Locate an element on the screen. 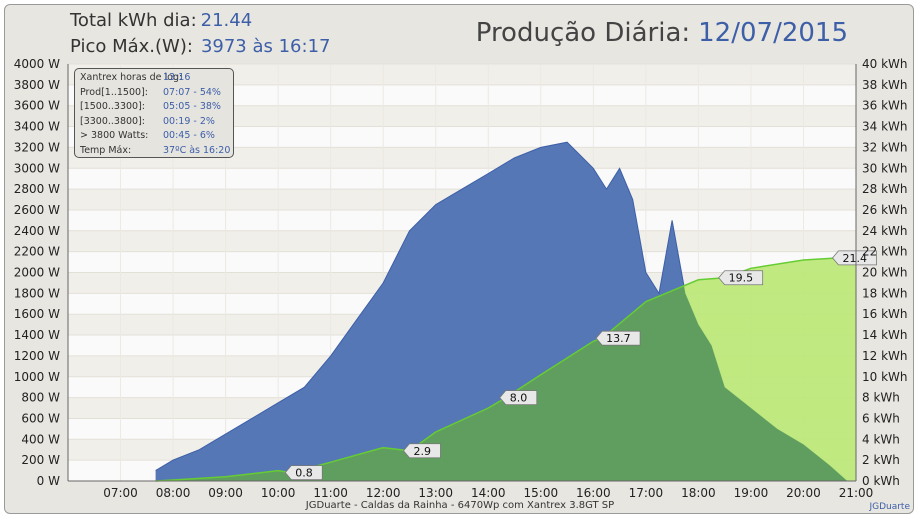 The height and width of the screenshot is (520, 920). legend-key: Prod[1..1500]: is located at coordinates (114, 92).